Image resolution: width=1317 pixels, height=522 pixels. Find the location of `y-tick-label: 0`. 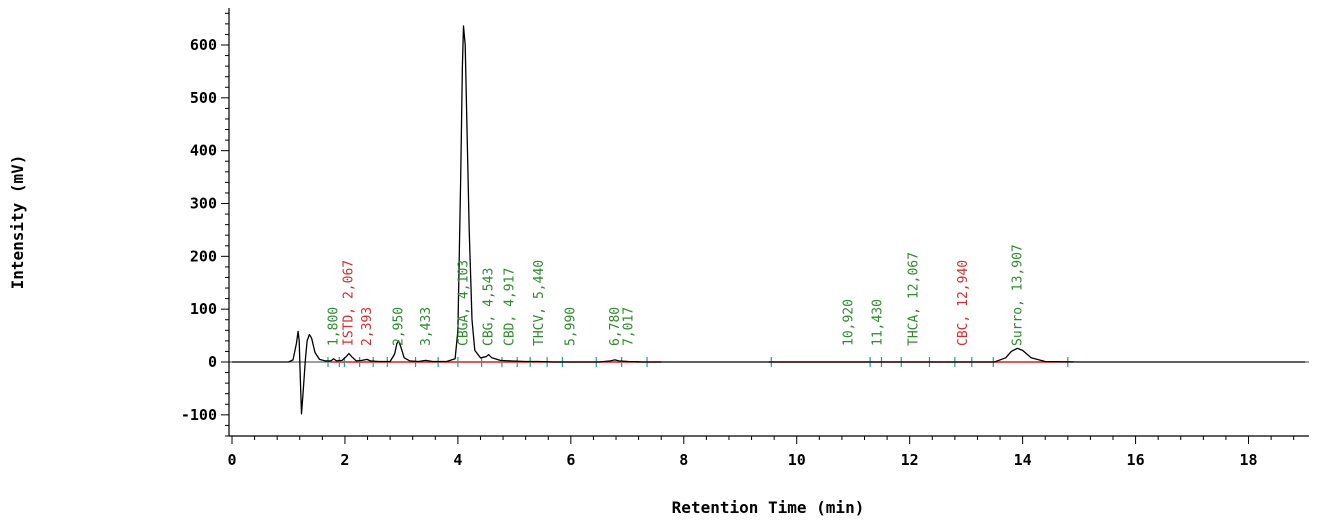

y-tick-label: 0 is located at coordinates (212, 362).